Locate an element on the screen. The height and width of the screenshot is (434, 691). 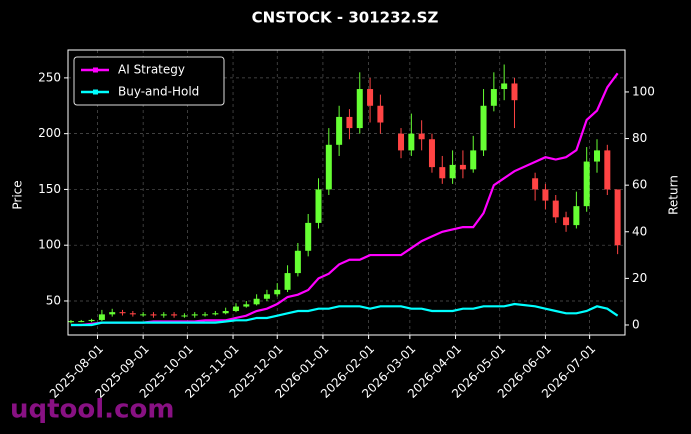
legend-label: Buy-and-Hold is located at coordinates (158, 92).